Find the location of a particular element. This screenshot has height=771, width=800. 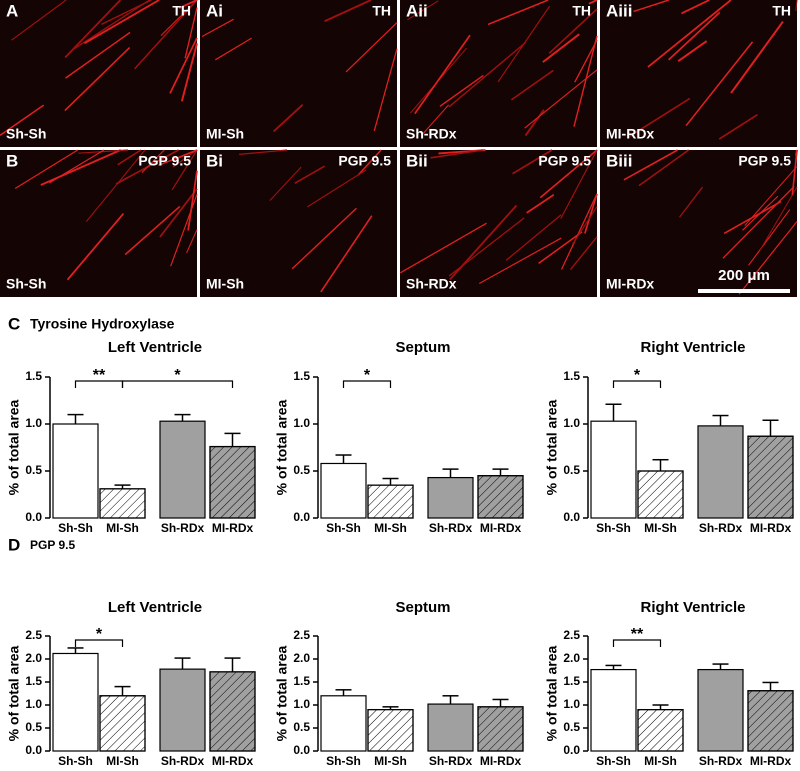

chart-title: Septum is located at coordinates (422, 607).